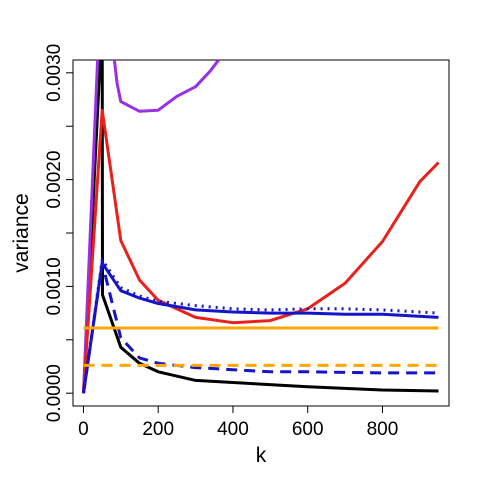  I want to click on y-tick-label: 0.0030, so click(54, 73).